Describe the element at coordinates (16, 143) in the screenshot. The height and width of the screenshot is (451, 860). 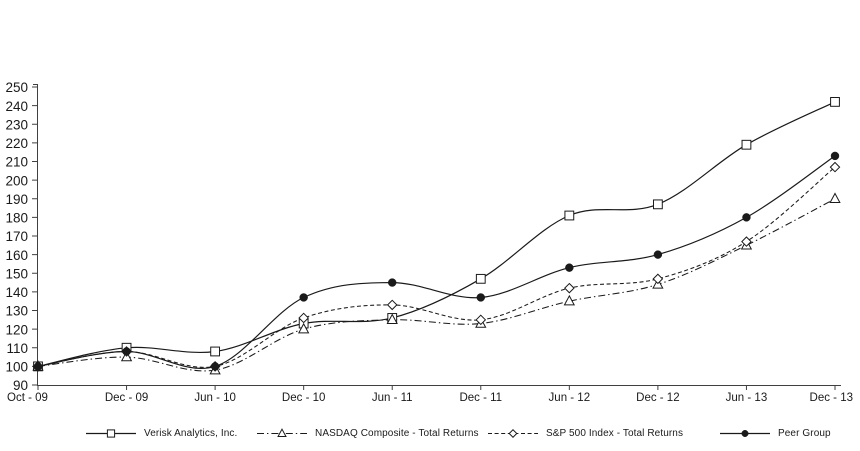
I see `y-axis-tick-label: 220` at that location.